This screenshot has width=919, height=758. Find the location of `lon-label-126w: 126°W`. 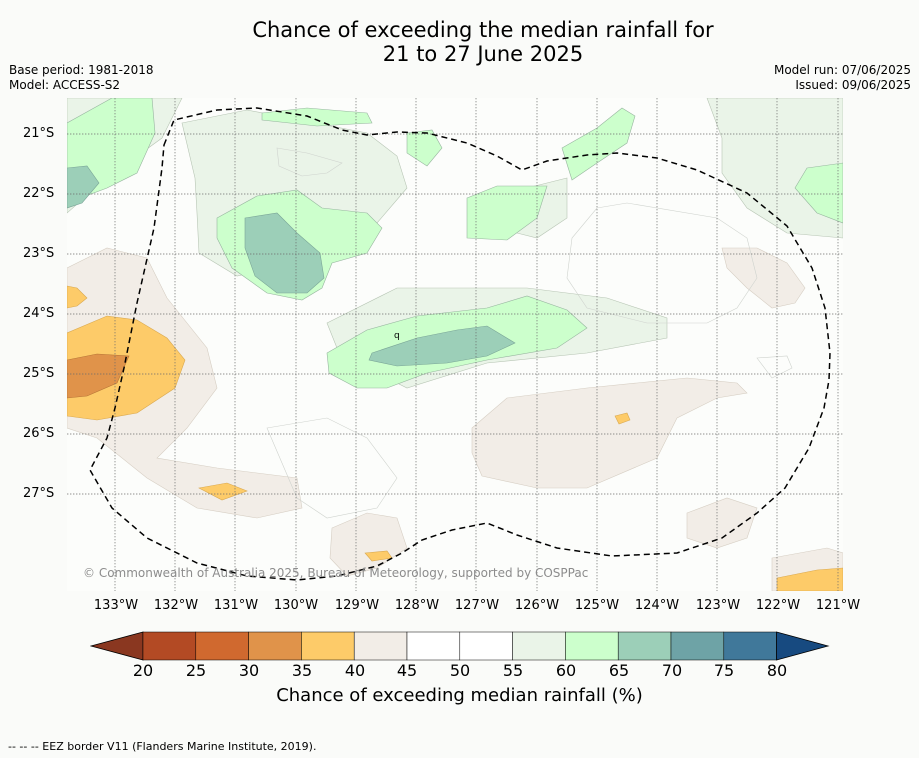

lon-label-126w: 126°W is located at coordinates (537, 605).